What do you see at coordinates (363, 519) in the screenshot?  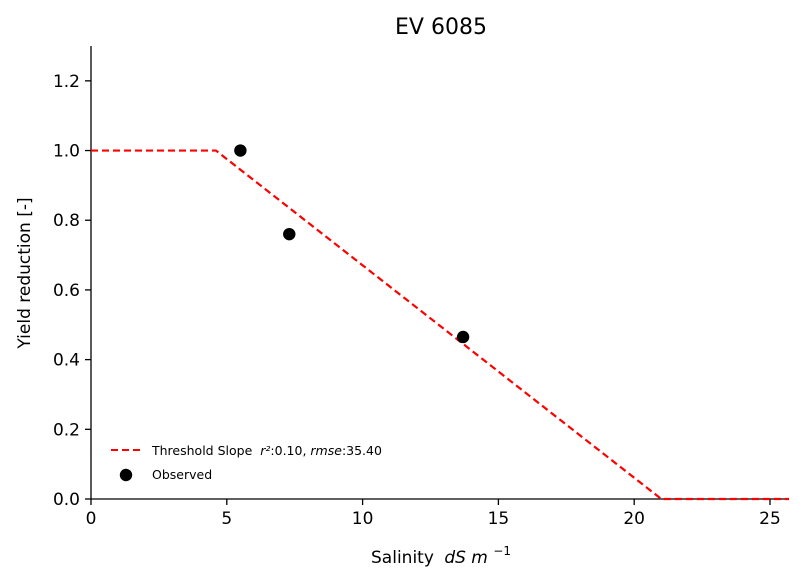 I see `x-tick-label: 10` at bounding box center [363, 519].